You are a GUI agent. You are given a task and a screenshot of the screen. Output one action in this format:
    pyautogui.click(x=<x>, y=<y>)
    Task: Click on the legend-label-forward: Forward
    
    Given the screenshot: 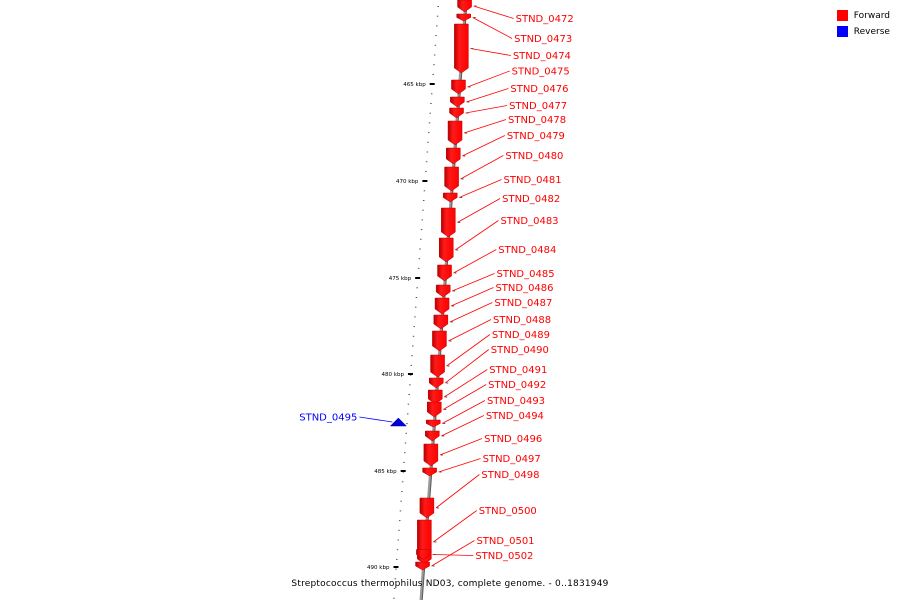 What is the action you would take?
    pyautogui.click(x=871, y=15)
    